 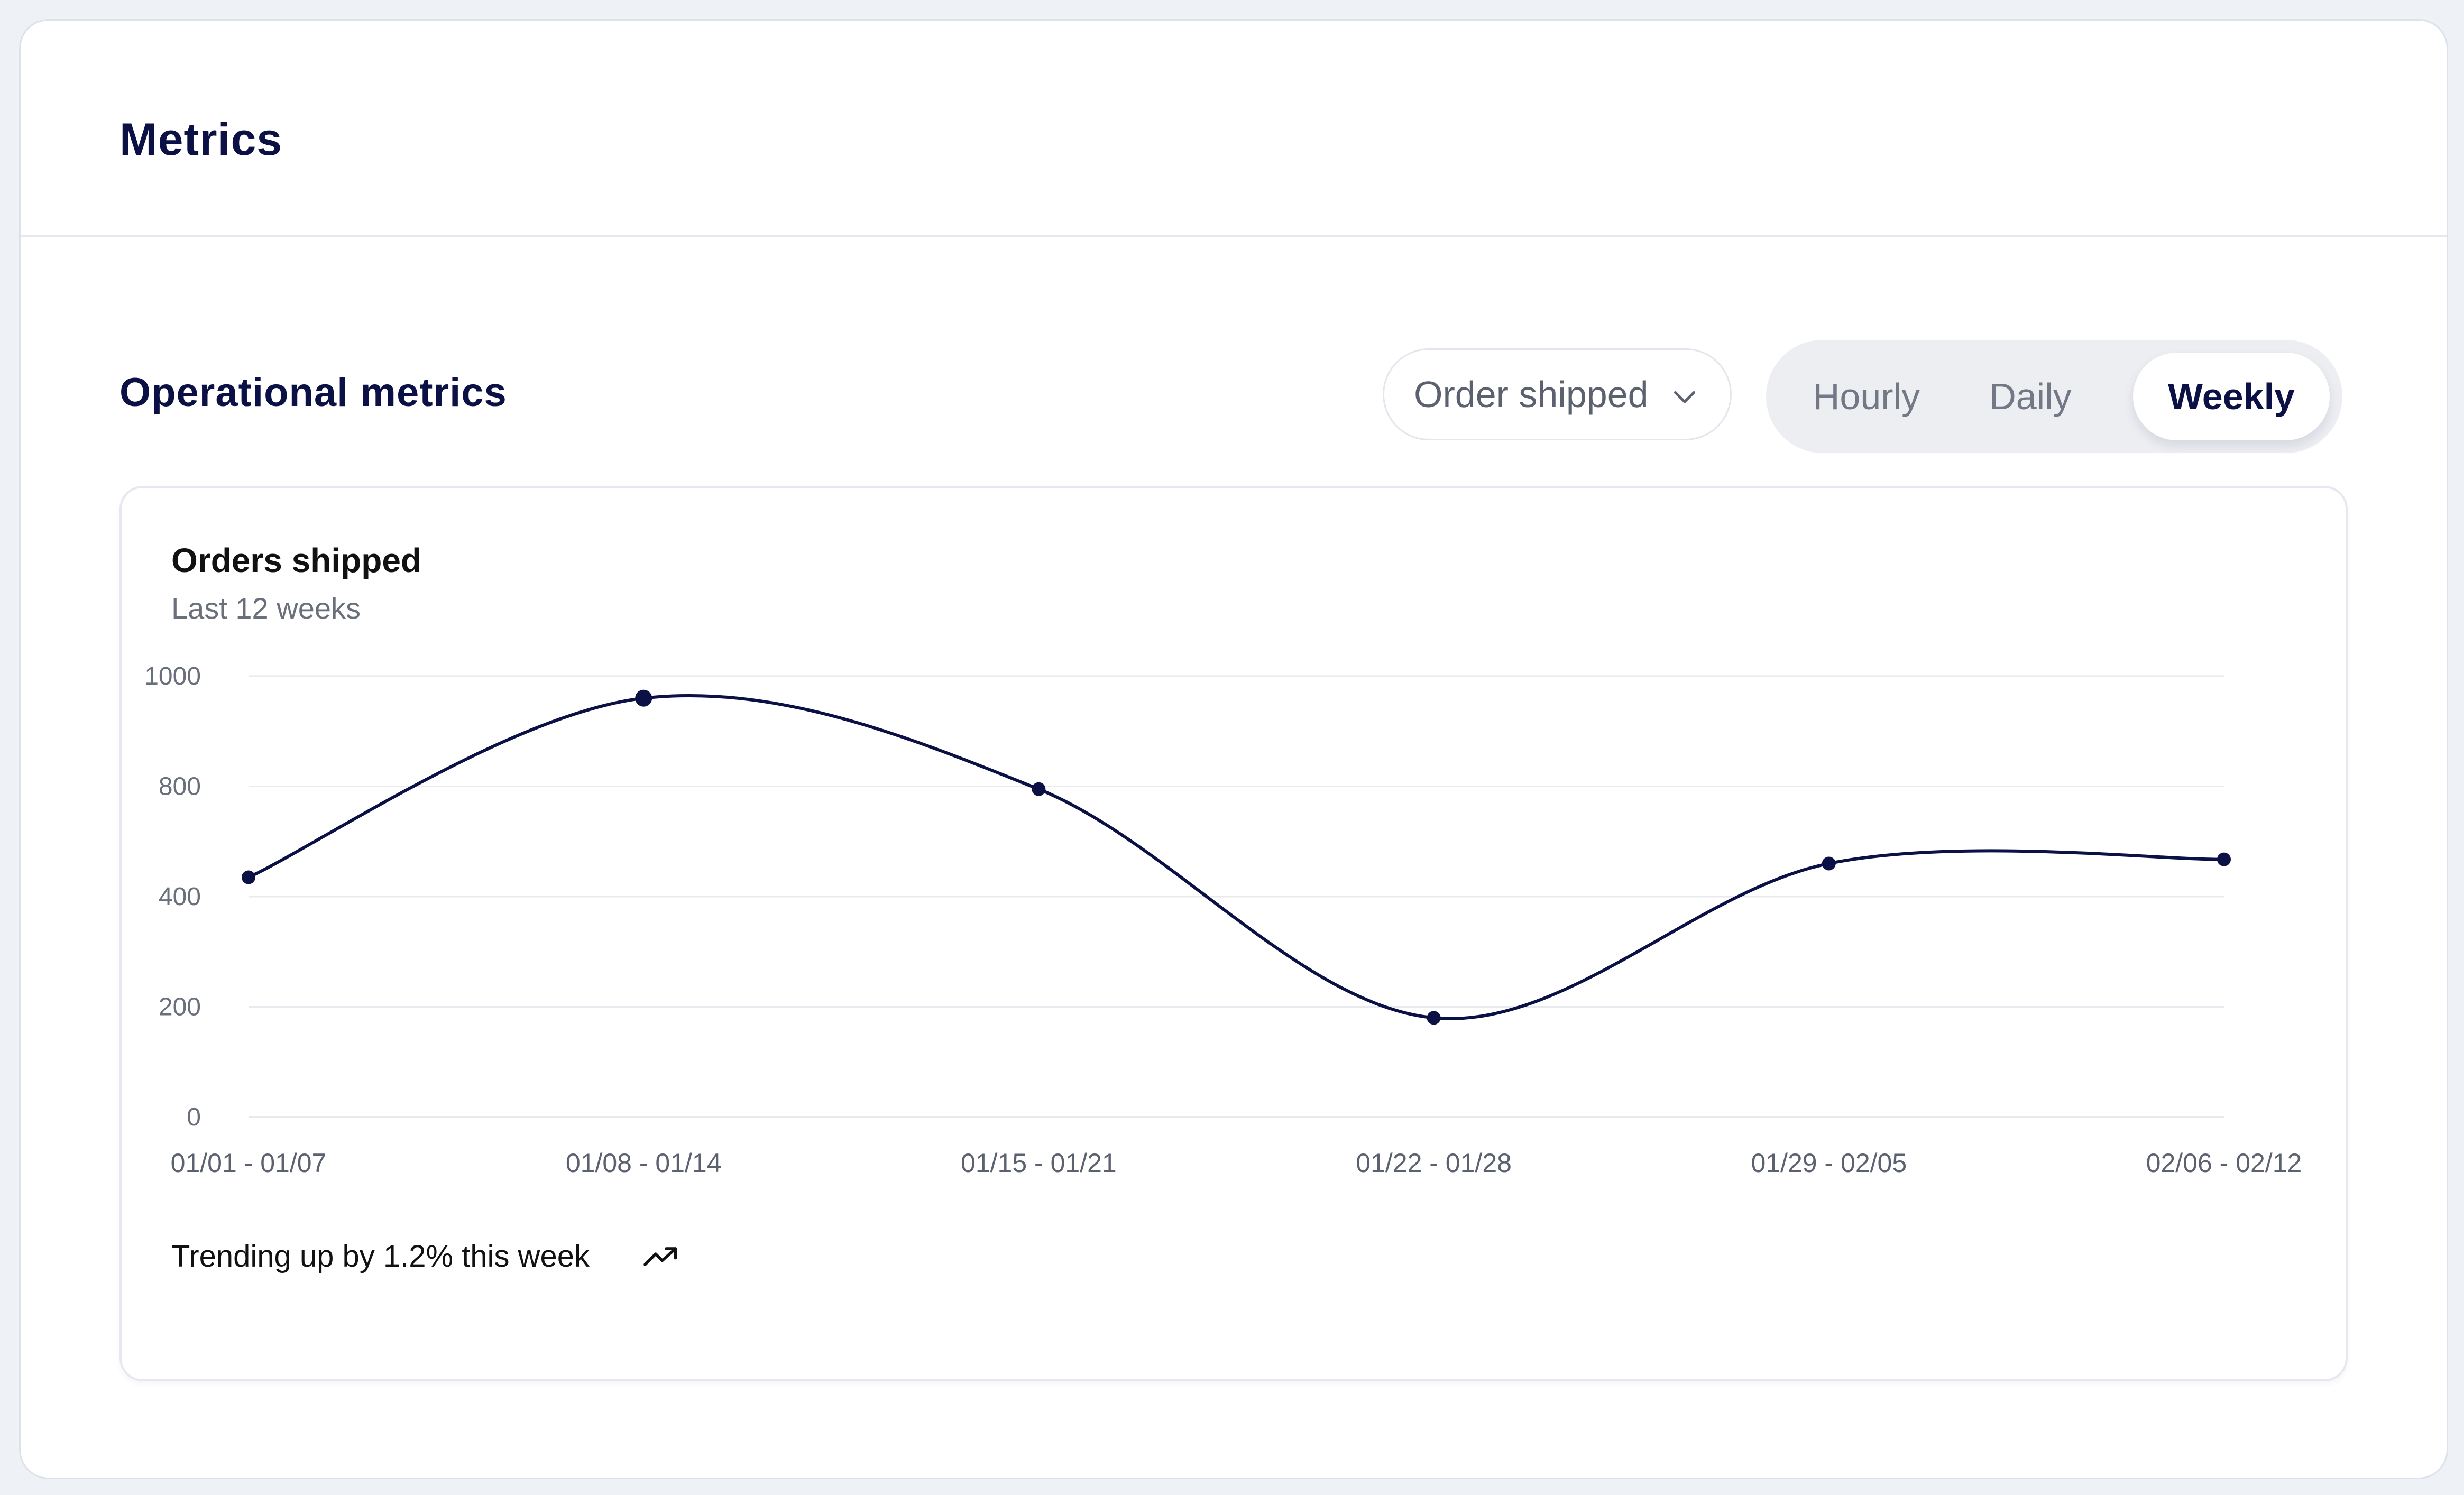 I want to click on trend-note: Trending up by 1.2% this week, so click(x=425, y=1256).